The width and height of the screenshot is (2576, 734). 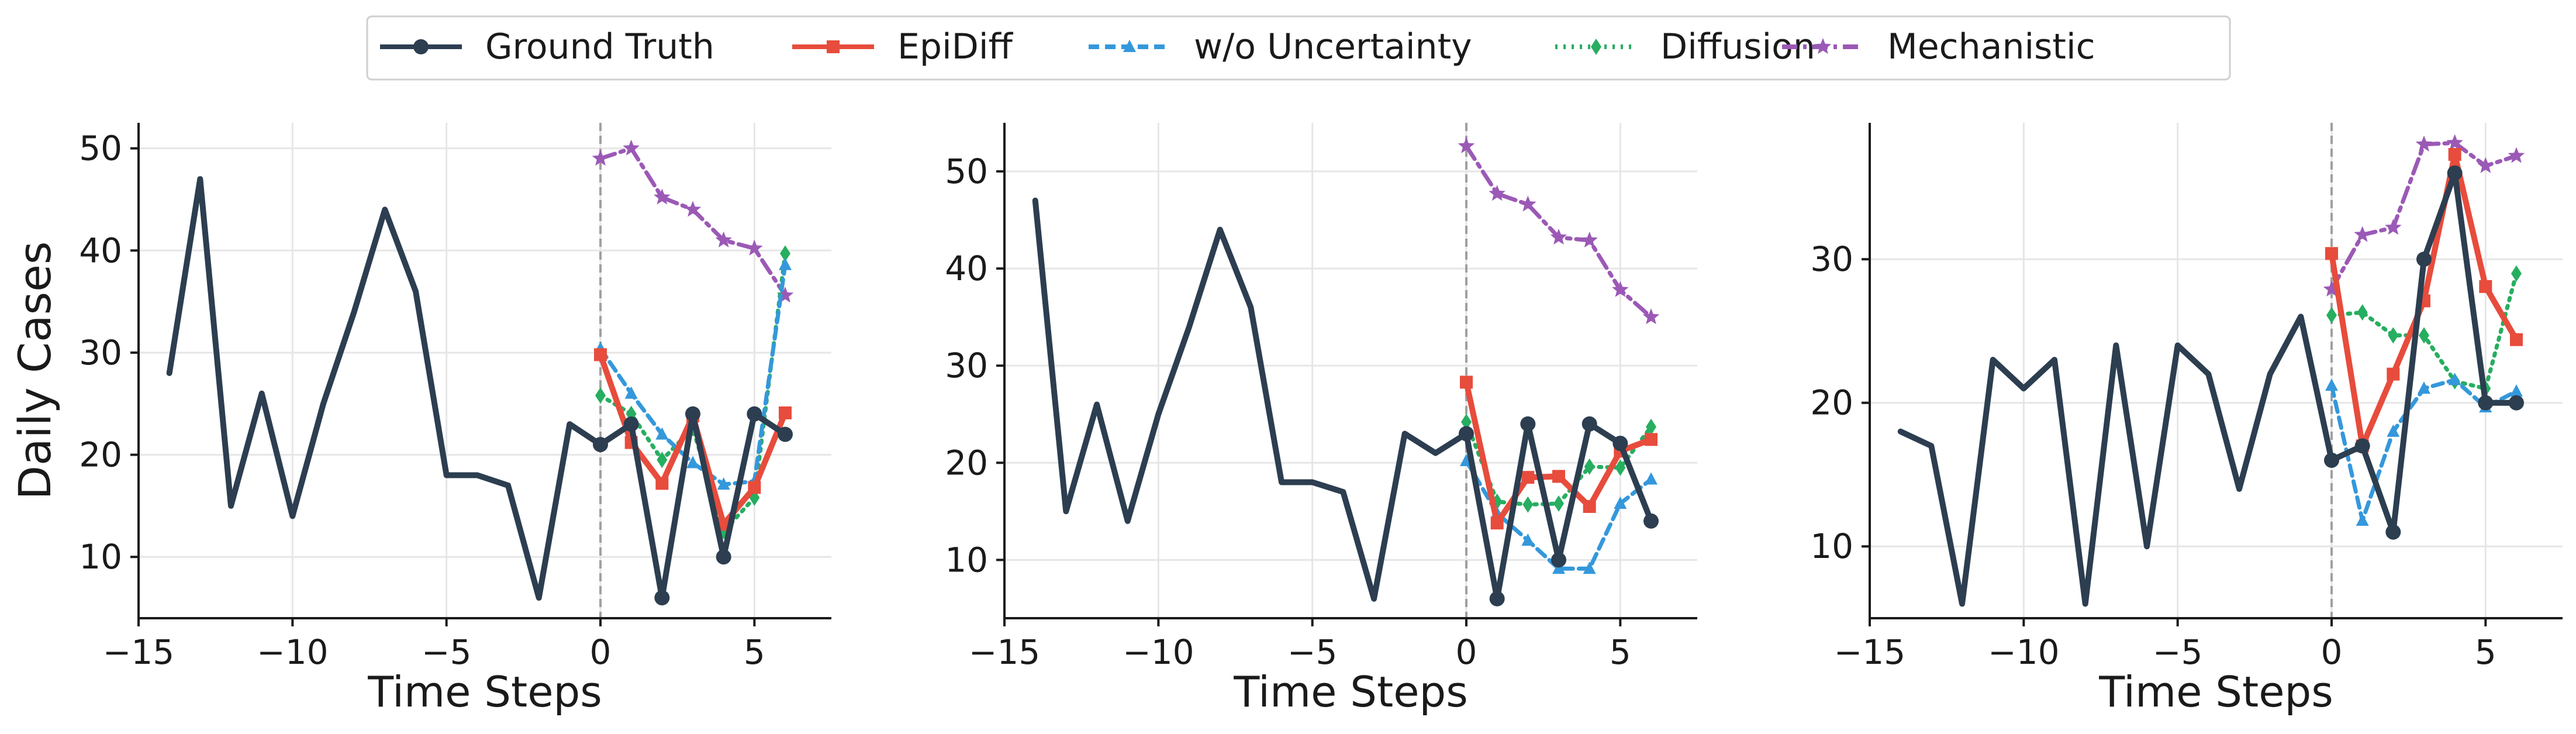 I want to click on legend-item-epi: EpiDiff, so click(x=903, y=46).